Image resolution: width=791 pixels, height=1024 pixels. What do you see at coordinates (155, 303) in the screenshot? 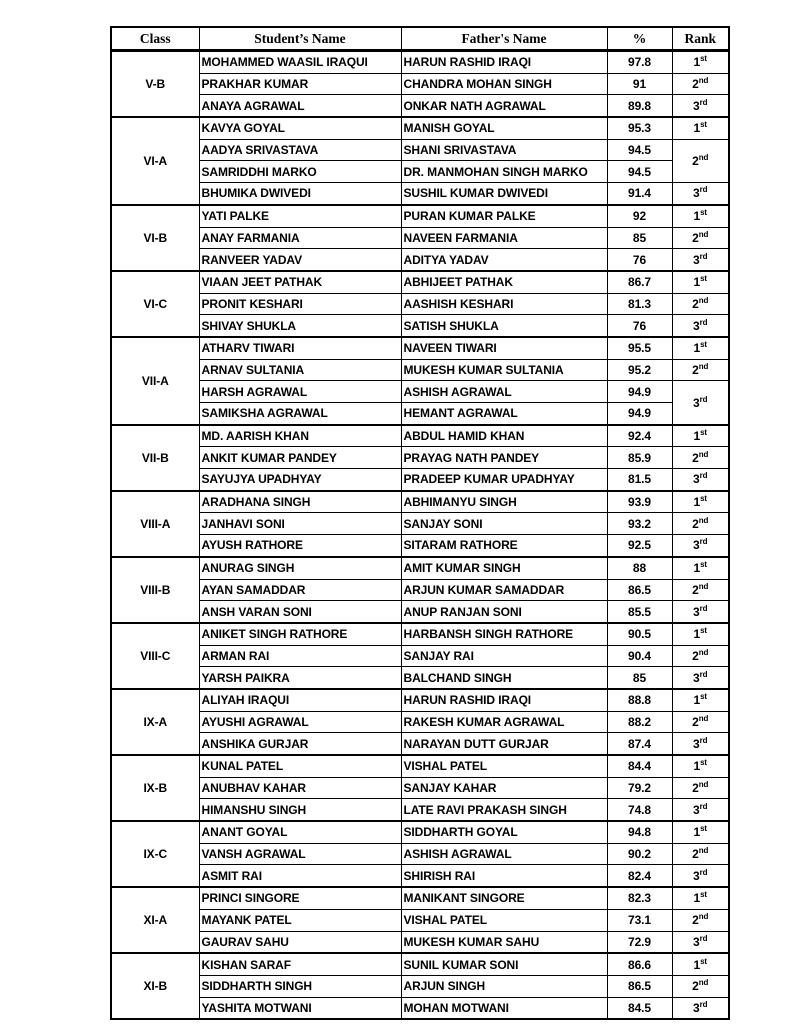
I see `class-cell: VI-C` at bounding box center [155, 303].